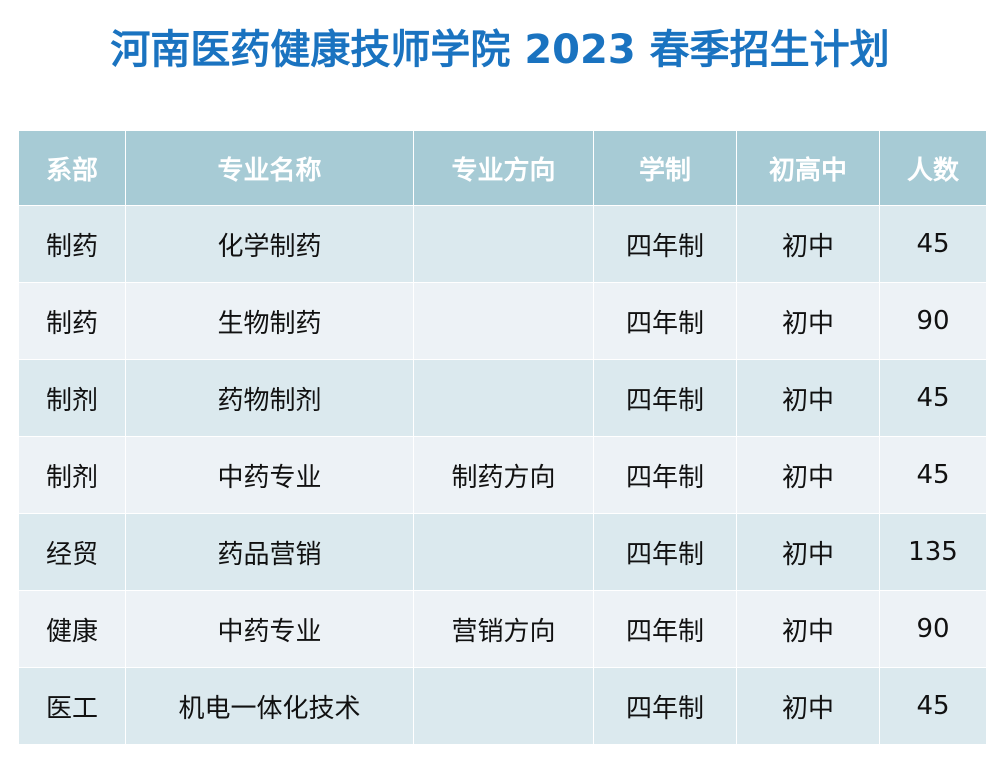 This screenshot has width=1000, height=766. Describe the element at coordinates (269, 706) in the screenshot. I see `cell-major-name: 机电一体化技术` at that location.